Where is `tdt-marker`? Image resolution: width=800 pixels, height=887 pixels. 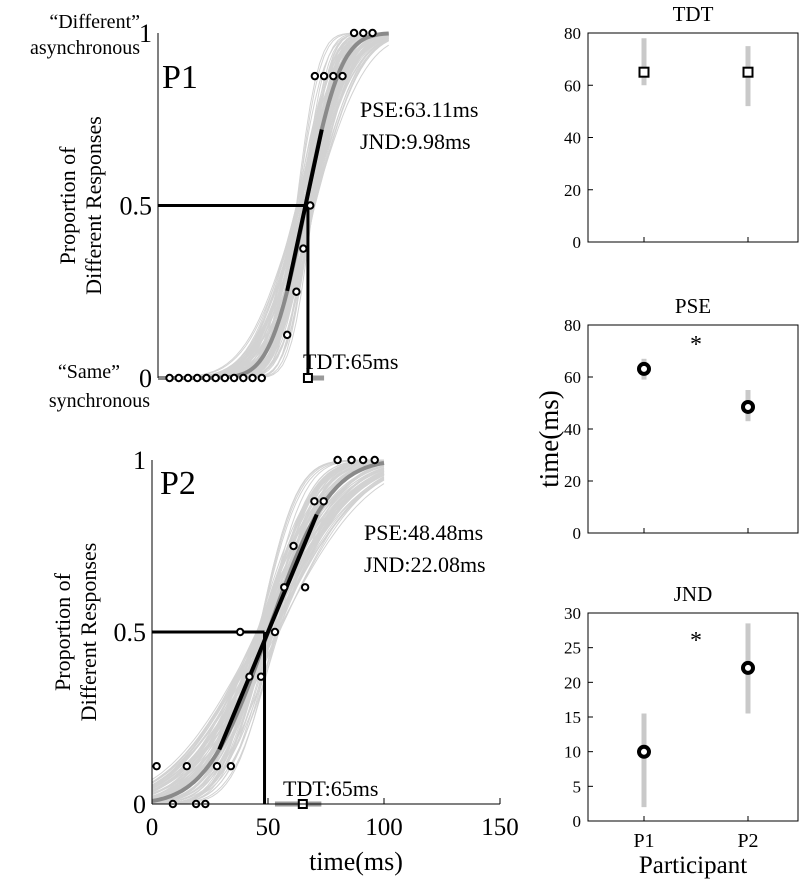 tdt-marker is located at coordinates (307, 378).